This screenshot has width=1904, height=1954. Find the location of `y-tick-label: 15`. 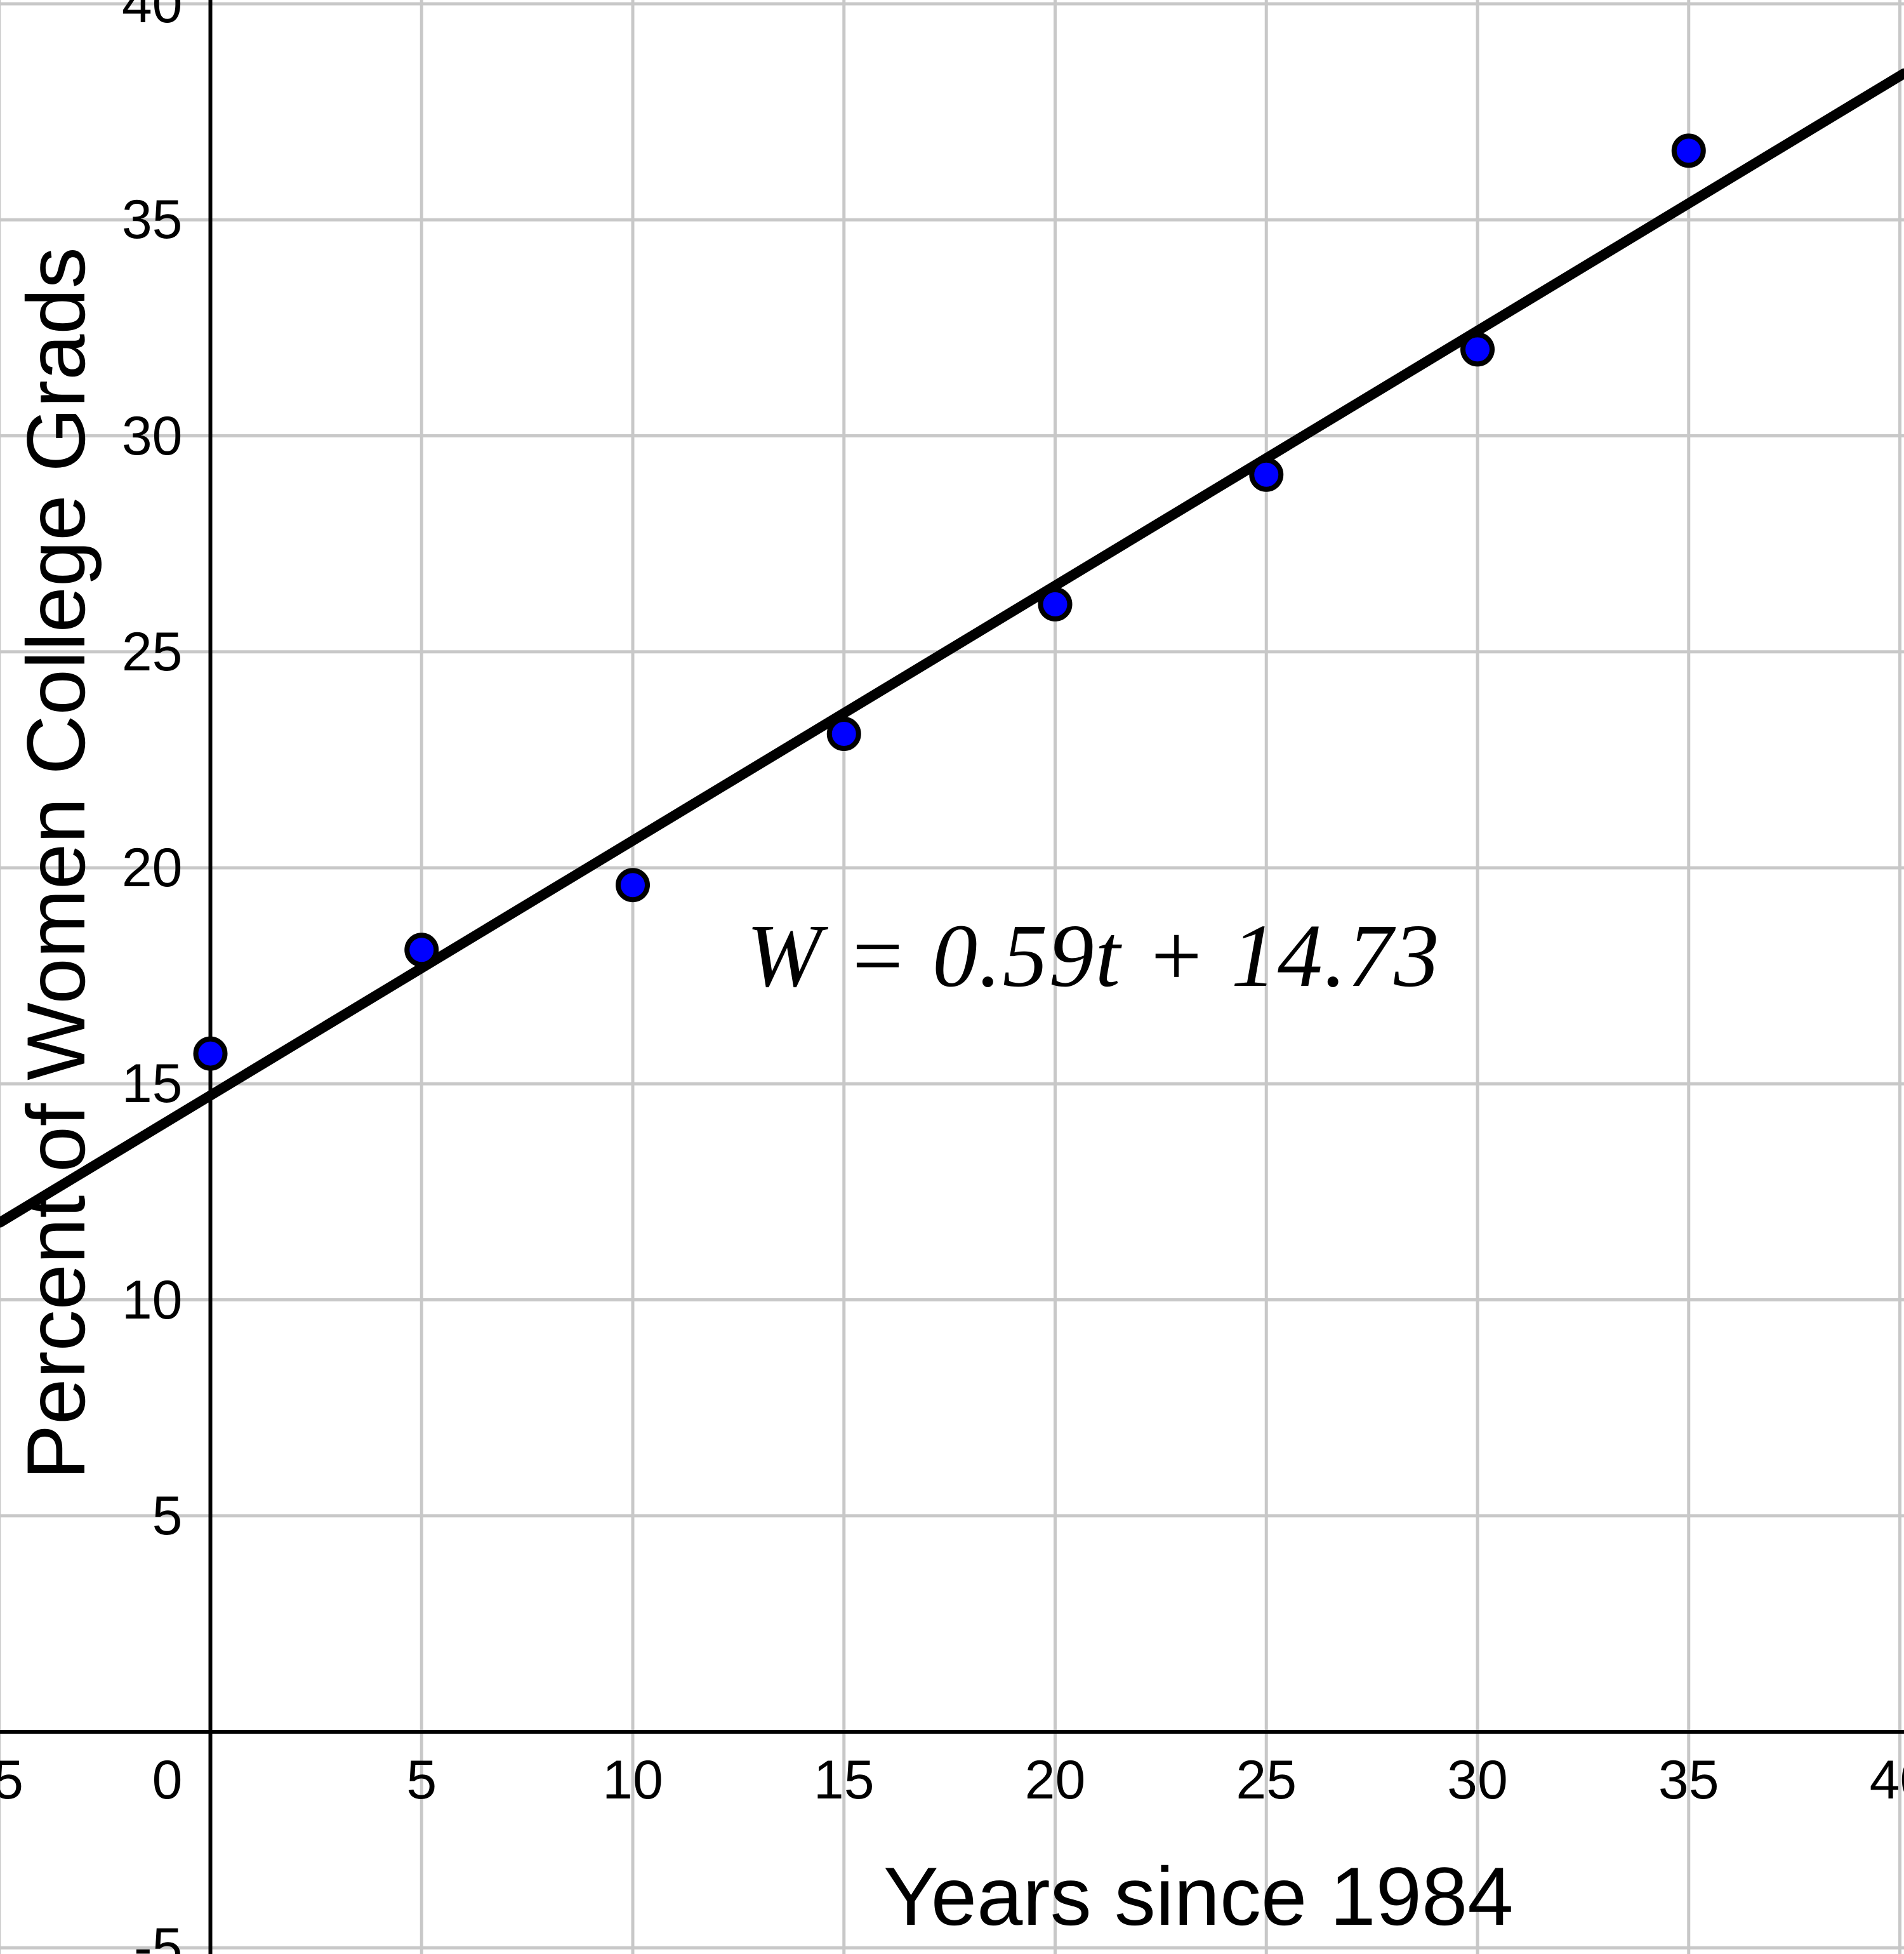

y-tick-label: 15 is located at coordinates (152, 1084).